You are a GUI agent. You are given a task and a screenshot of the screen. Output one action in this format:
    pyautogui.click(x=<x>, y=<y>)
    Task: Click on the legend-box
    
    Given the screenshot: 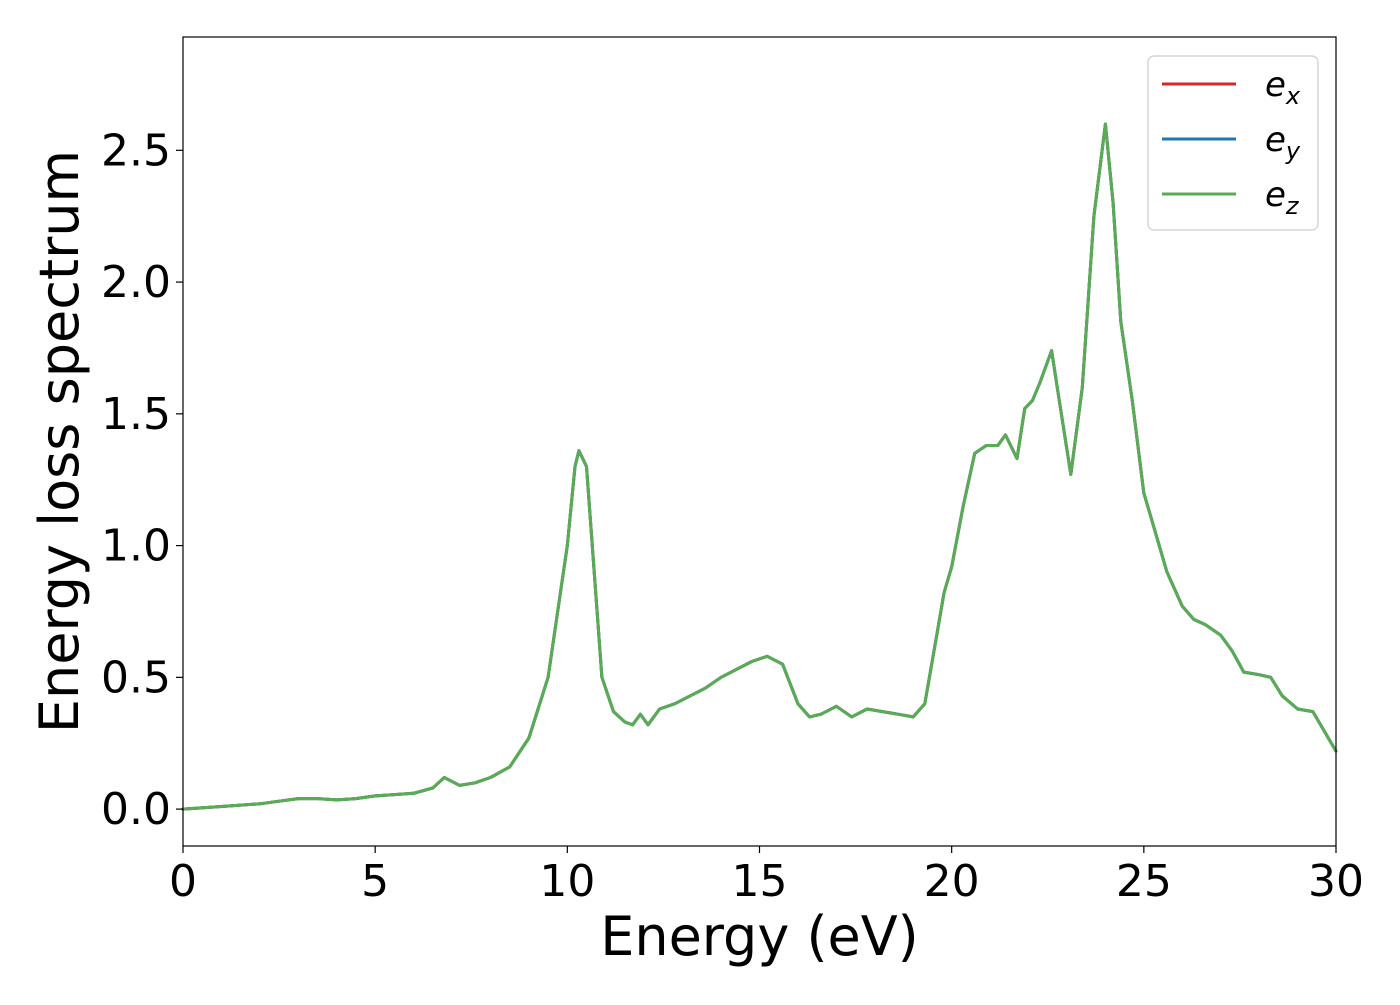 What is the action you would take?
    pyautogui.click(x=1233, y=143)
    